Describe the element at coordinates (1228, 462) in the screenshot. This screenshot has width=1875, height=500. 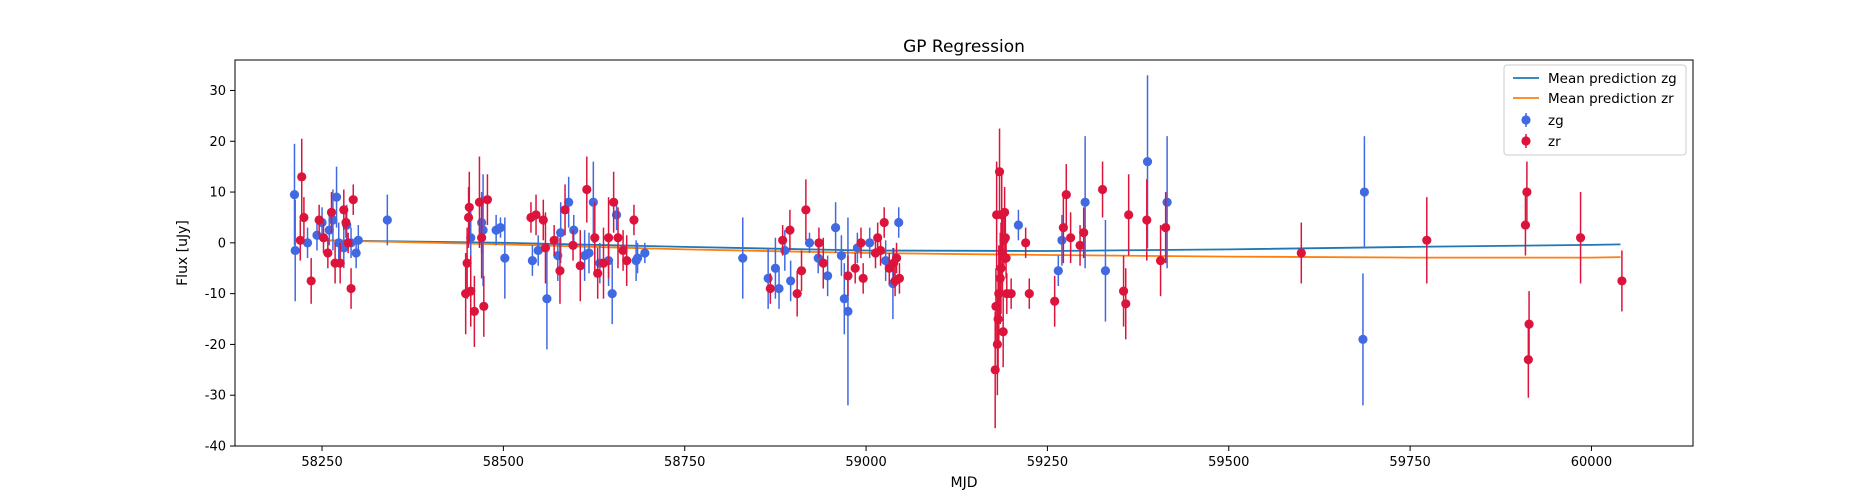
I see `x-tick-label: 59500` at that location.